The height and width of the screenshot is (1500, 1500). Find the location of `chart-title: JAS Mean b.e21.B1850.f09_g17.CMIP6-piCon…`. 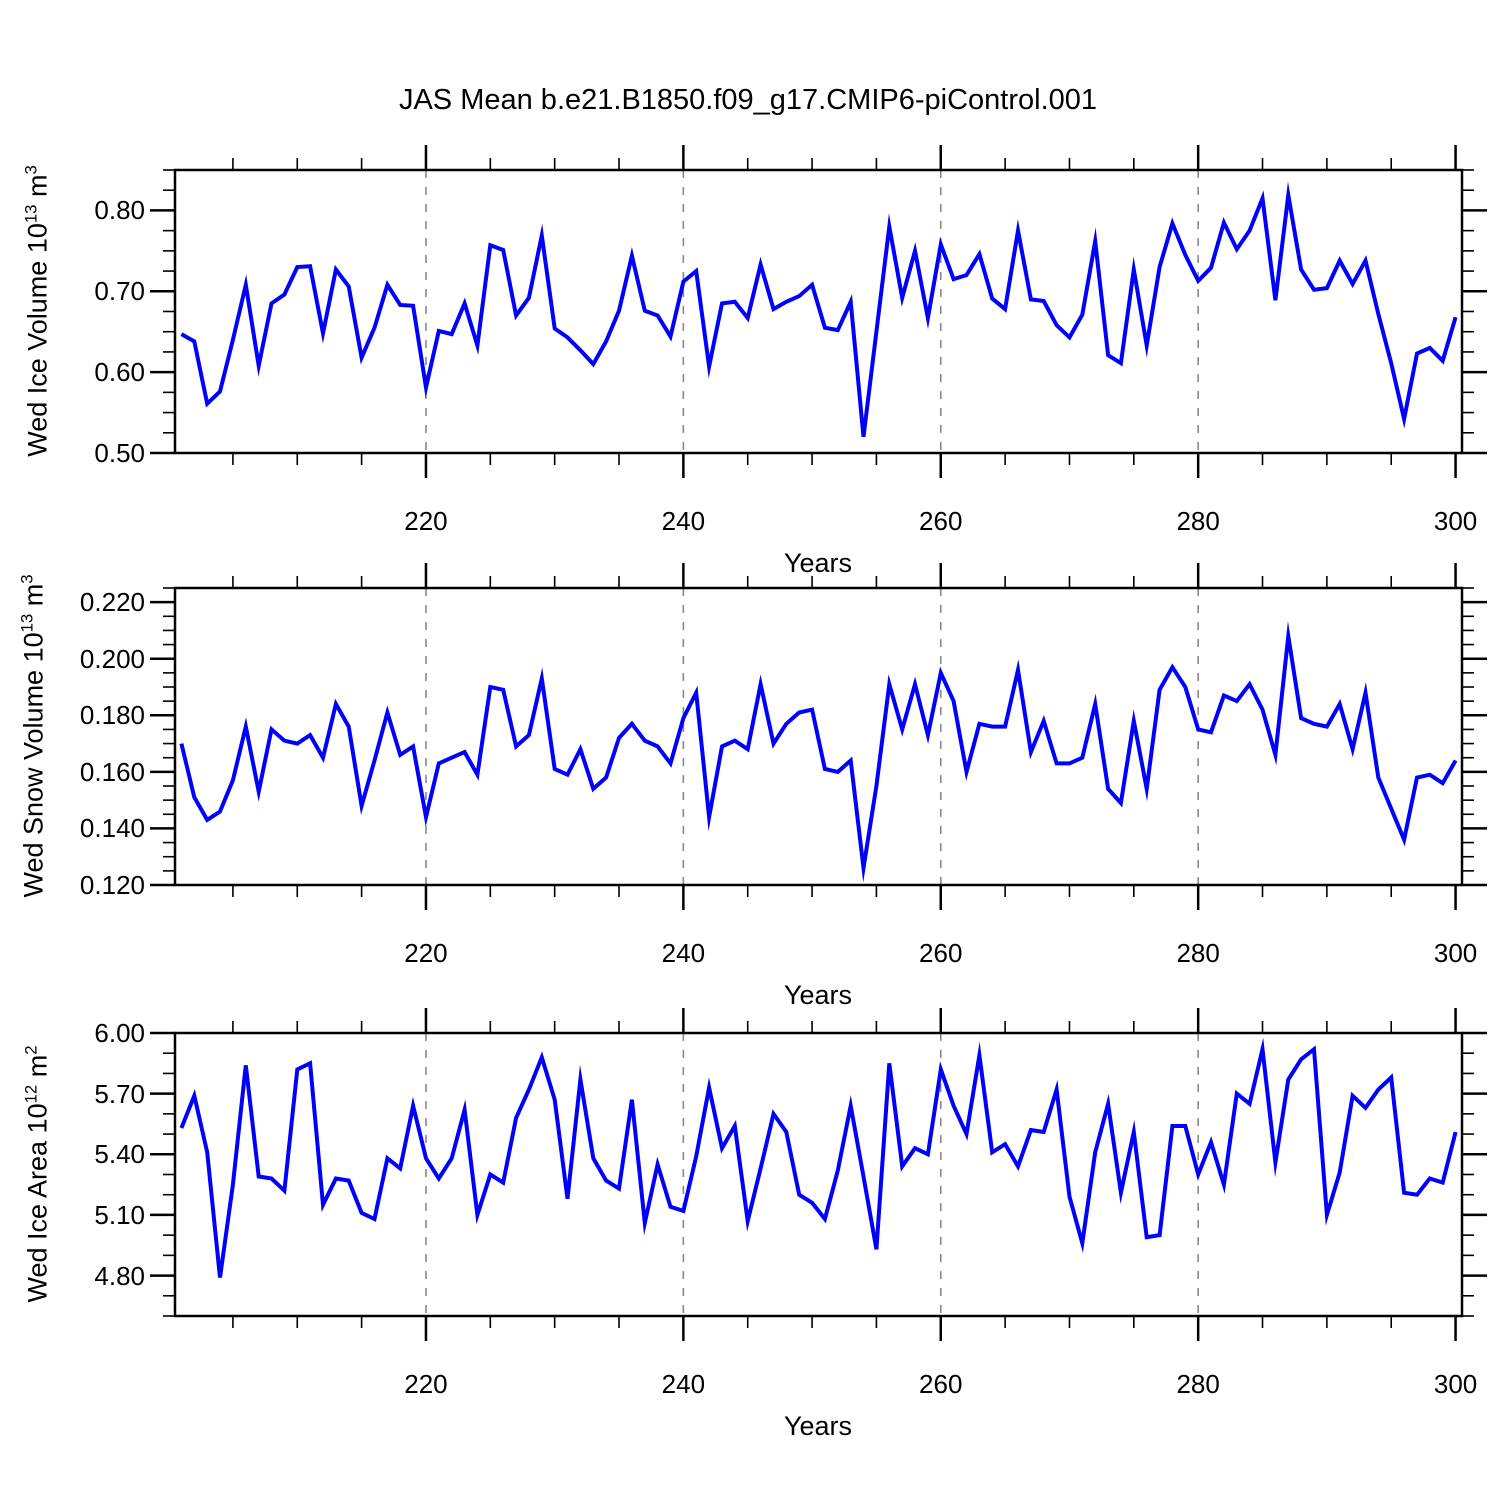

chart-title: JAS Mean b.e21.B1850.f09_g17.CMIP6-piCon… is located at coordinates (748, 100).